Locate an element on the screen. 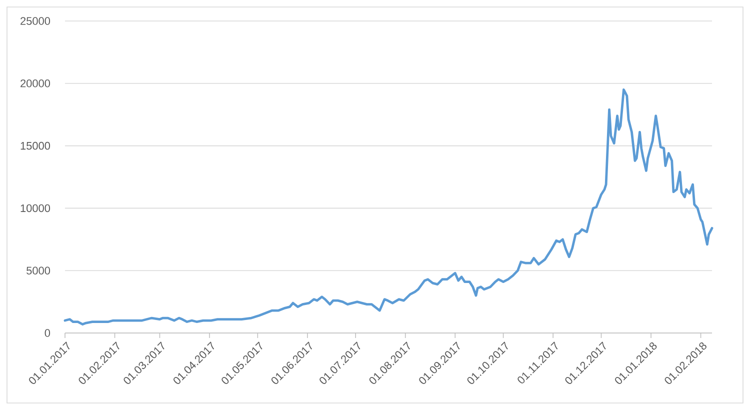 The image size is (750, 408). y-tick-label: 10000 is located at coordinates (35, 208).